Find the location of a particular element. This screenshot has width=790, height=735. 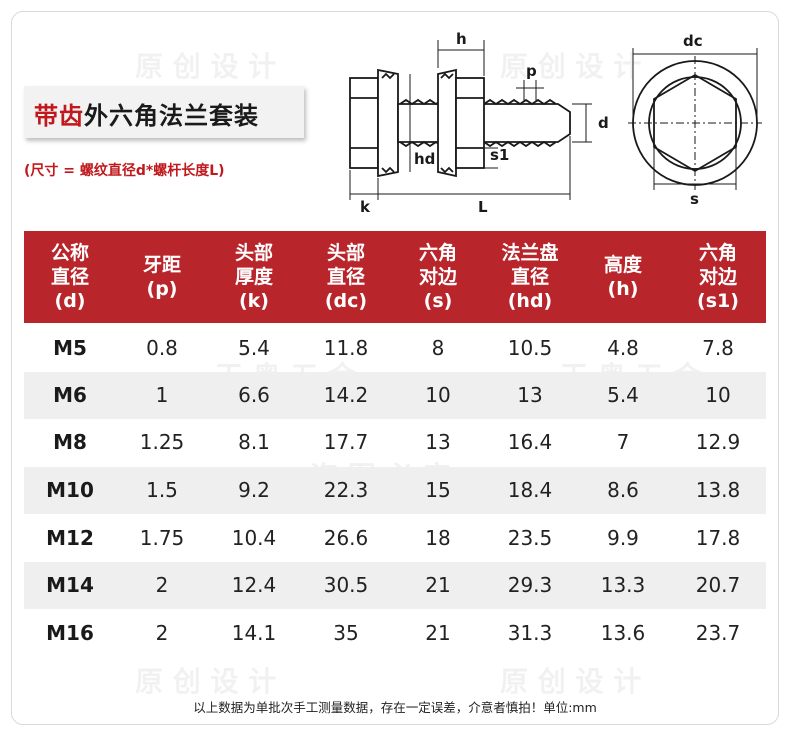

size-cell: M5 is located at coordinates (70, 348).